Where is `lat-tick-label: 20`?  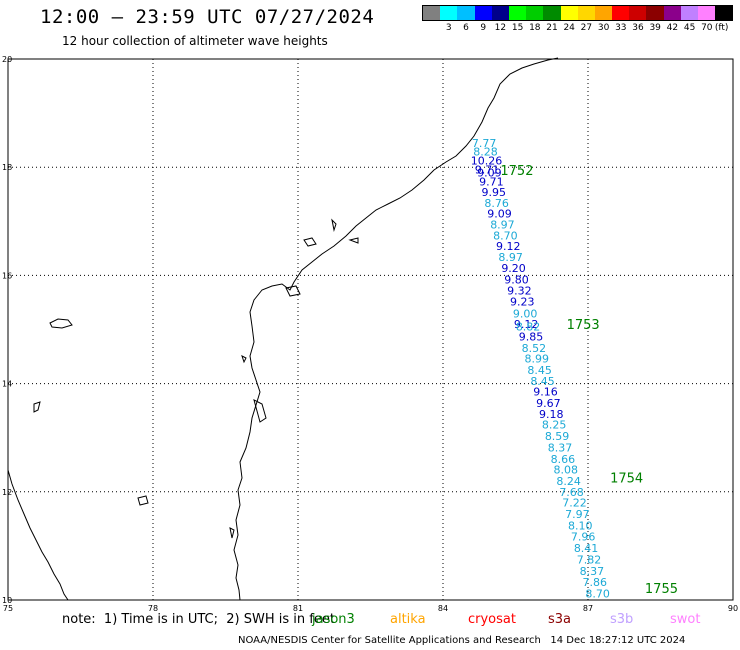 lat-tick-label: 20 is located at coordinates (7, 59).